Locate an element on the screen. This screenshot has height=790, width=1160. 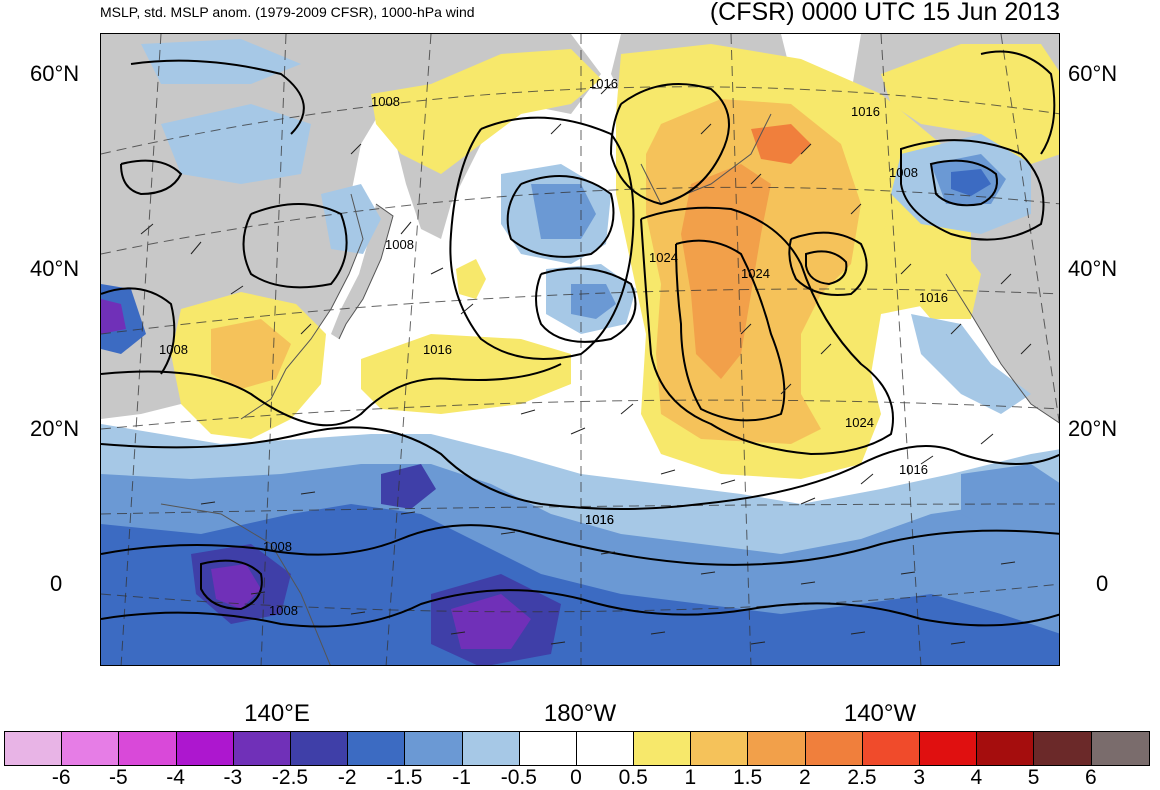
anom-neg-purple-central is located at coordinates (491, 621).